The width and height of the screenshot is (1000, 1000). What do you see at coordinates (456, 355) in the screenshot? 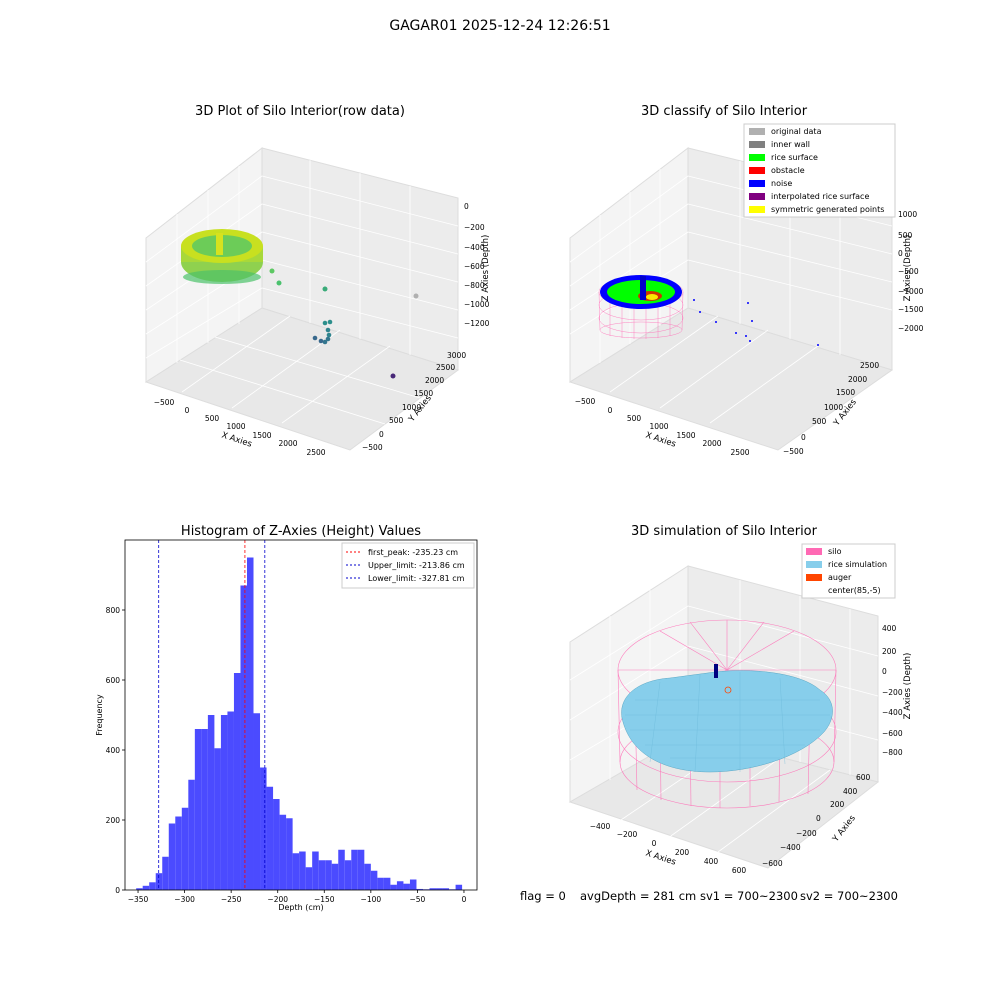
I see `y-tick: 3000` at bounding box center [456, 355].